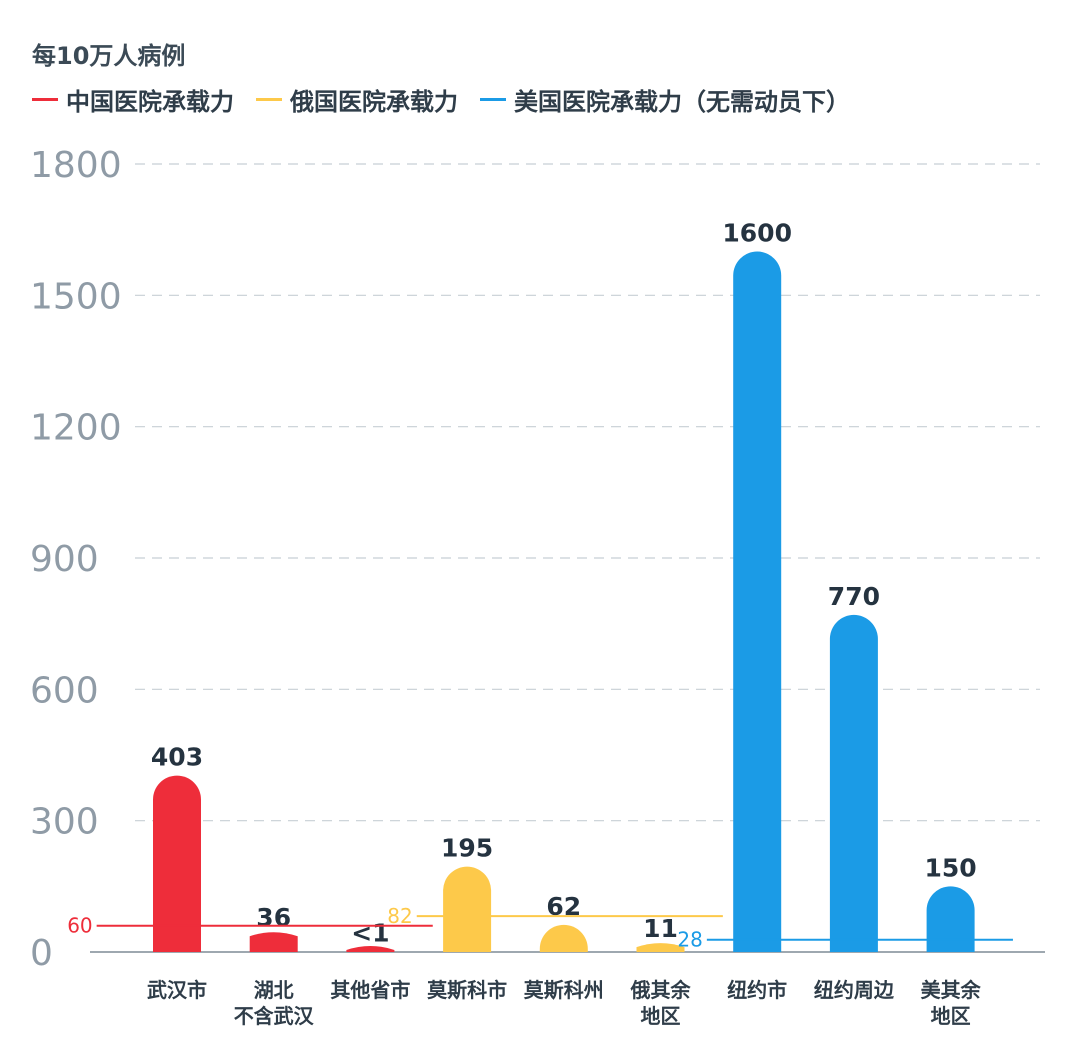  What do you see at coordinates (757, 990) in the screenshot?
I see `x-tick-label: 纽约市` at bounding box center [757, 990].